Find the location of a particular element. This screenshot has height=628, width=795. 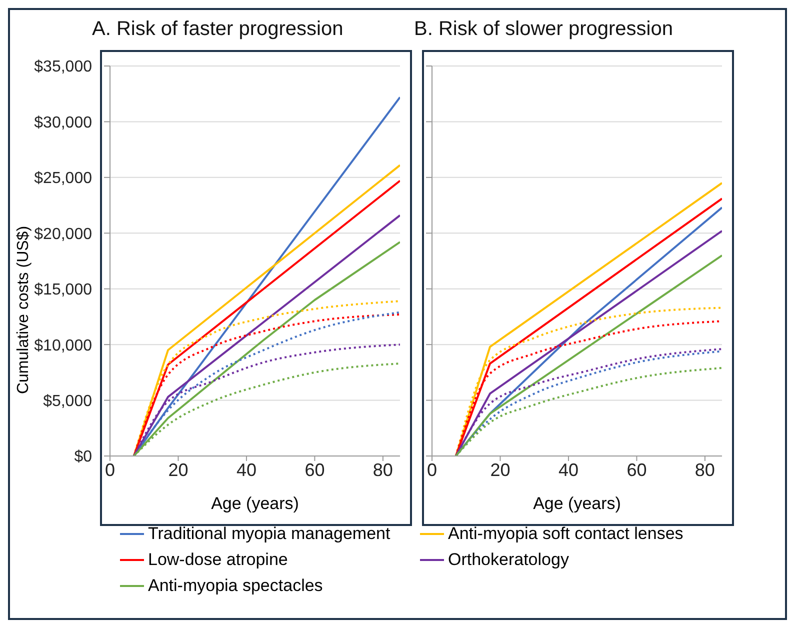

legend-label: Anti-myopia soft contact lenses is located at coordinates (566, 534).